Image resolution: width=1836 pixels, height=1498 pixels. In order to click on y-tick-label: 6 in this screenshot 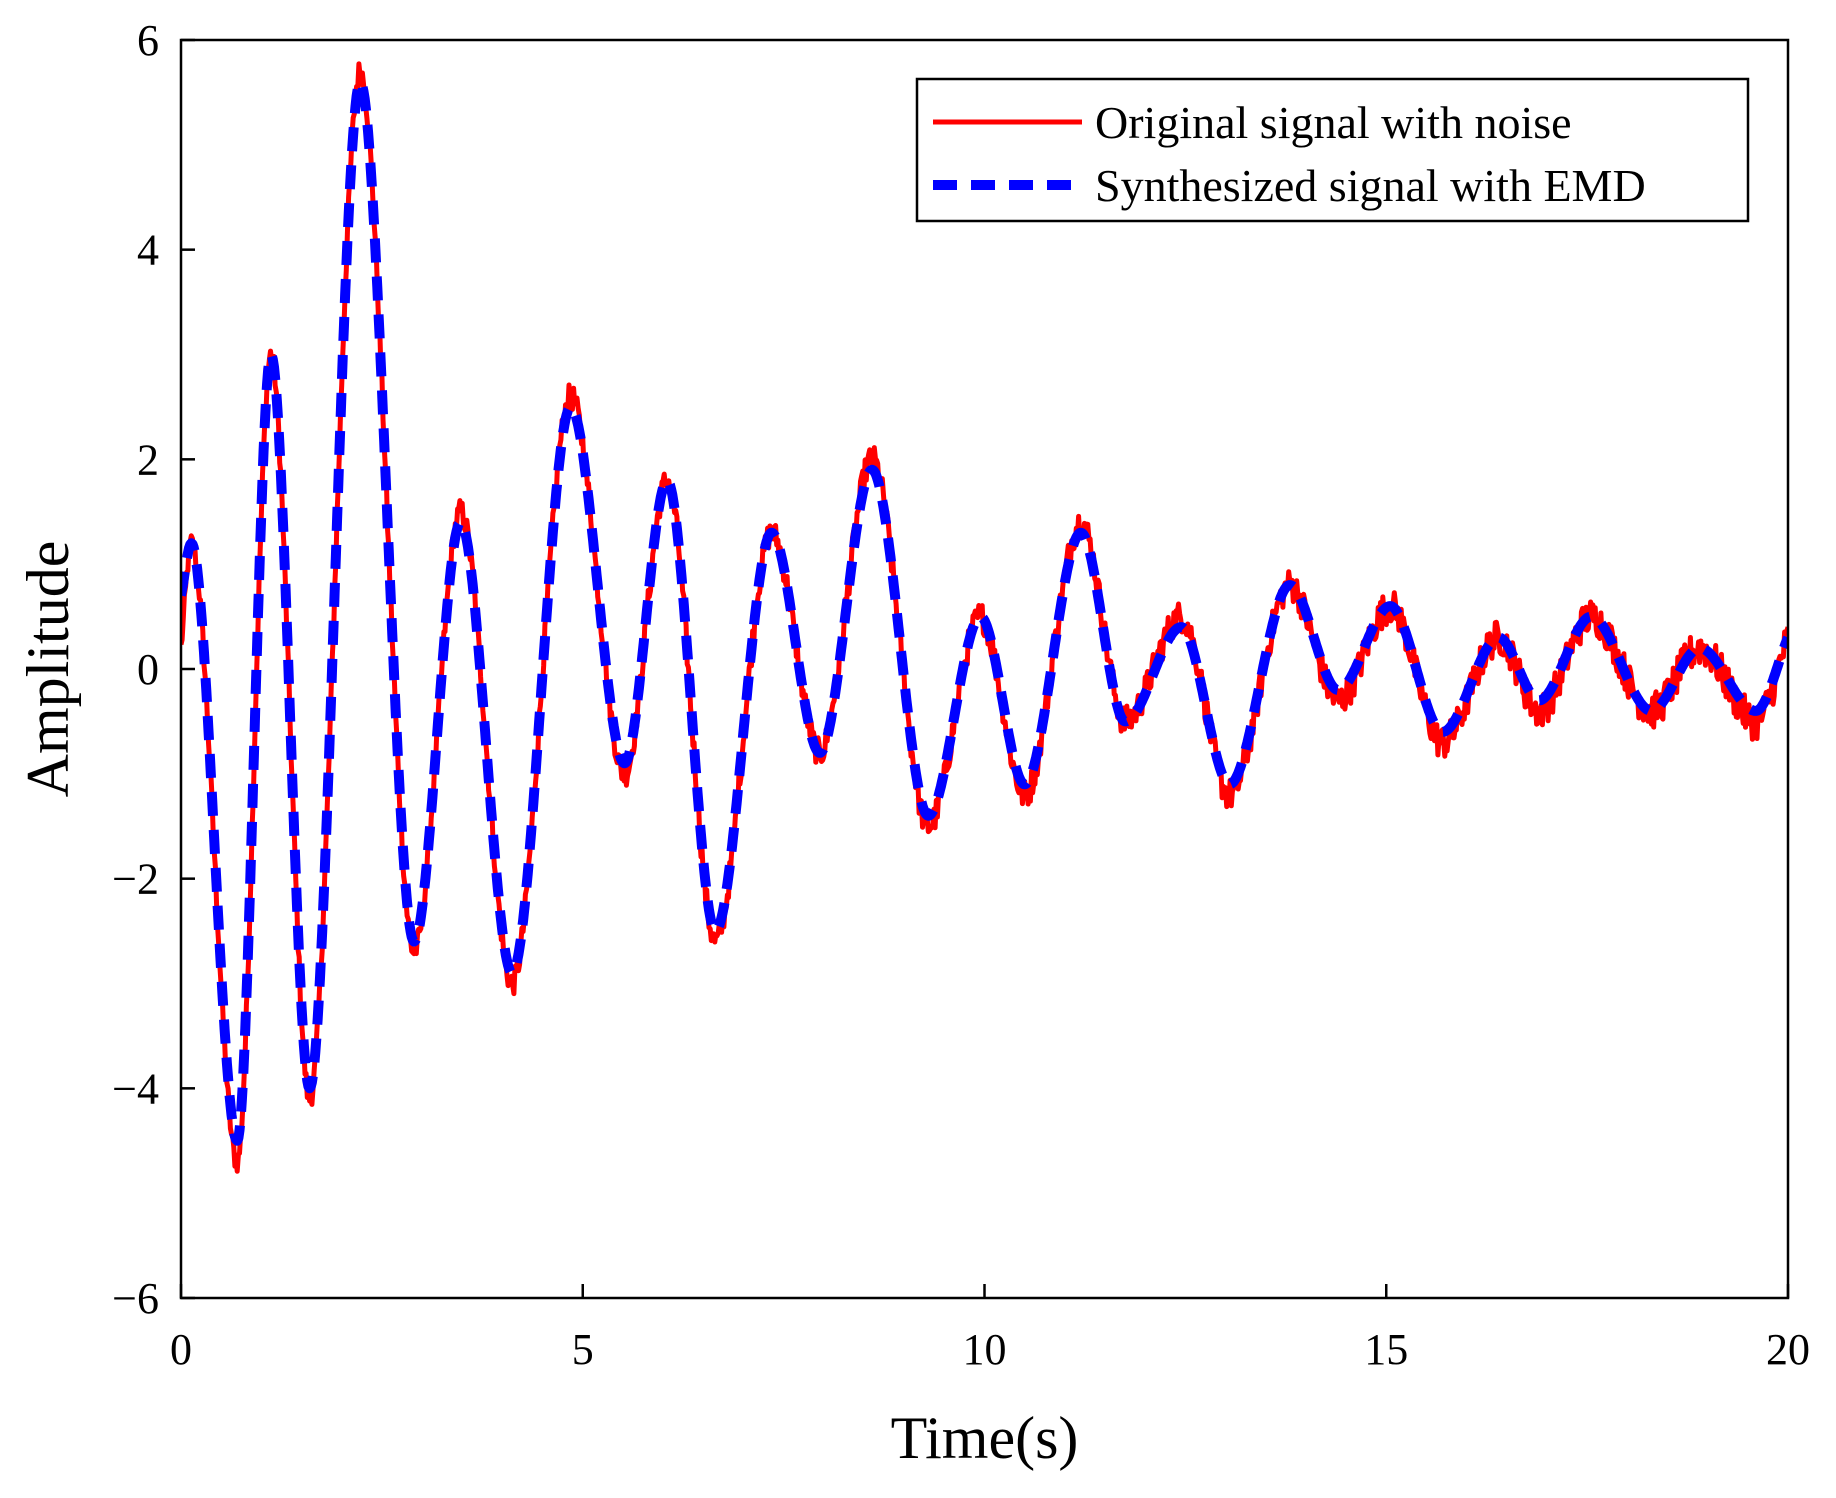, I will do `click(148, 40)`.